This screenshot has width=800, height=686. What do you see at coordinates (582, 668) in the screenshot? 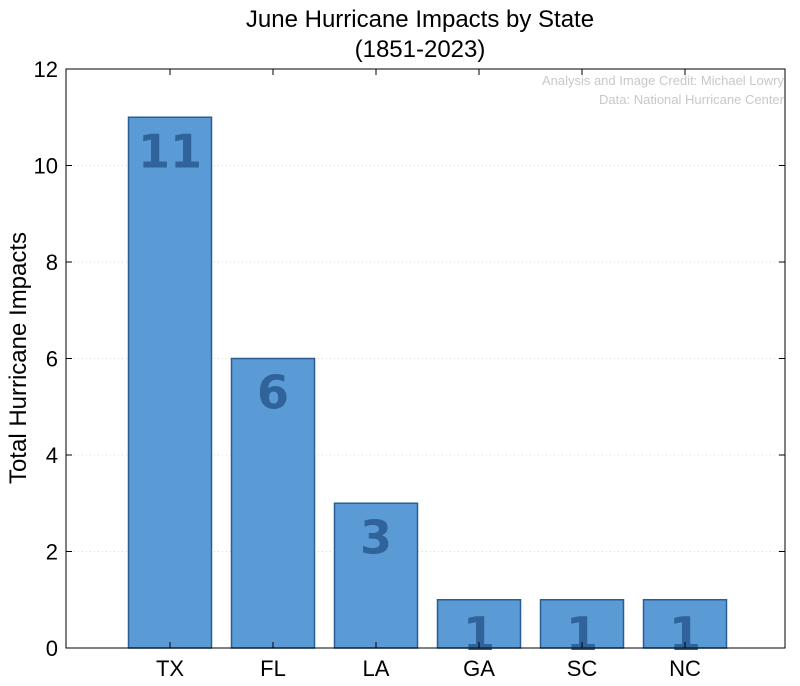
I see `x-tick-label: SC` at bounding box center [582, 668].